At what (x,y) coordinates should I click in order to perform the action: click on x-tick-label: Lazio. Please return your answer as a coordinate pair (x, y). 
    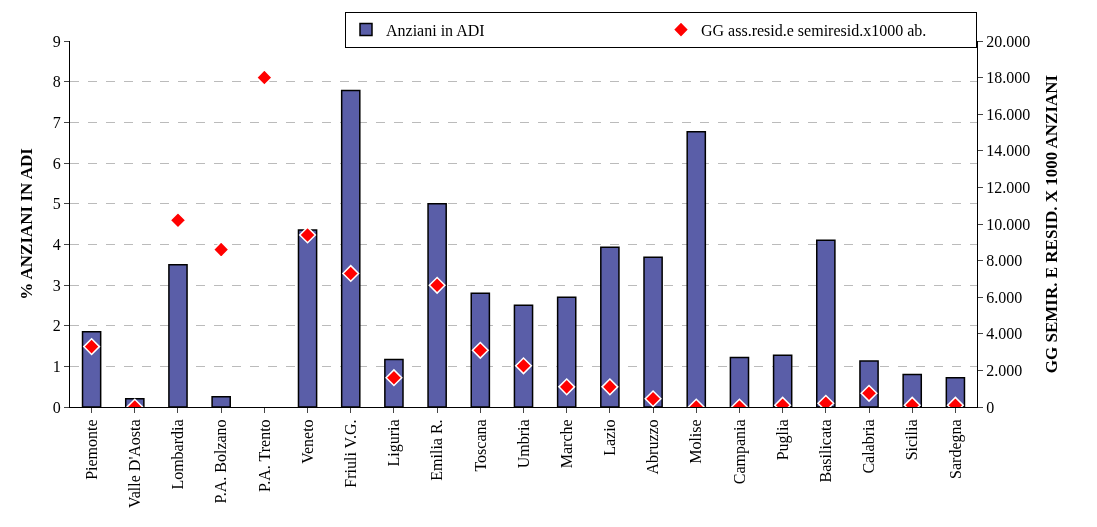
    Looking at the image, I should click on (610, 437).